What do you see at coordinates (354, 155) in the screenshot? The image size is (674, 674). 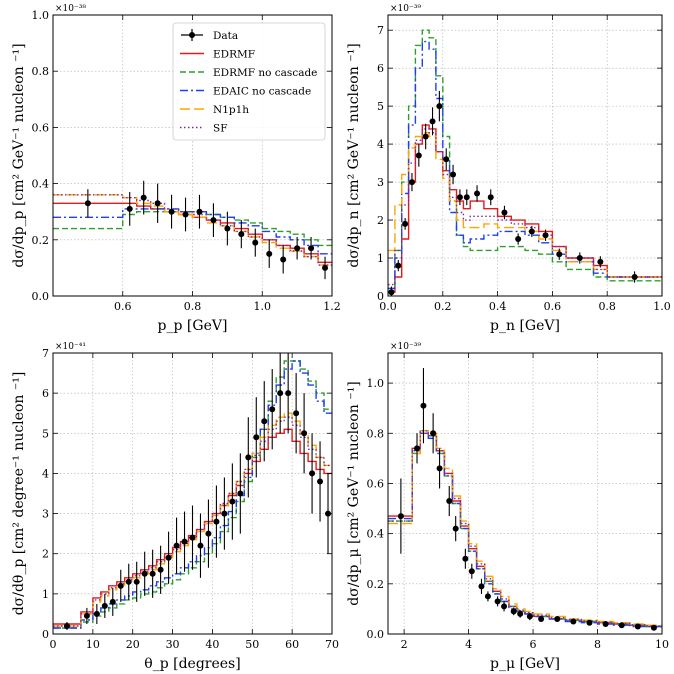 I see `y-axis-label: dσ/dp_n [cm² GeV⁻¹ nucleon ⁻¹]` at bounding box center [354, 155].